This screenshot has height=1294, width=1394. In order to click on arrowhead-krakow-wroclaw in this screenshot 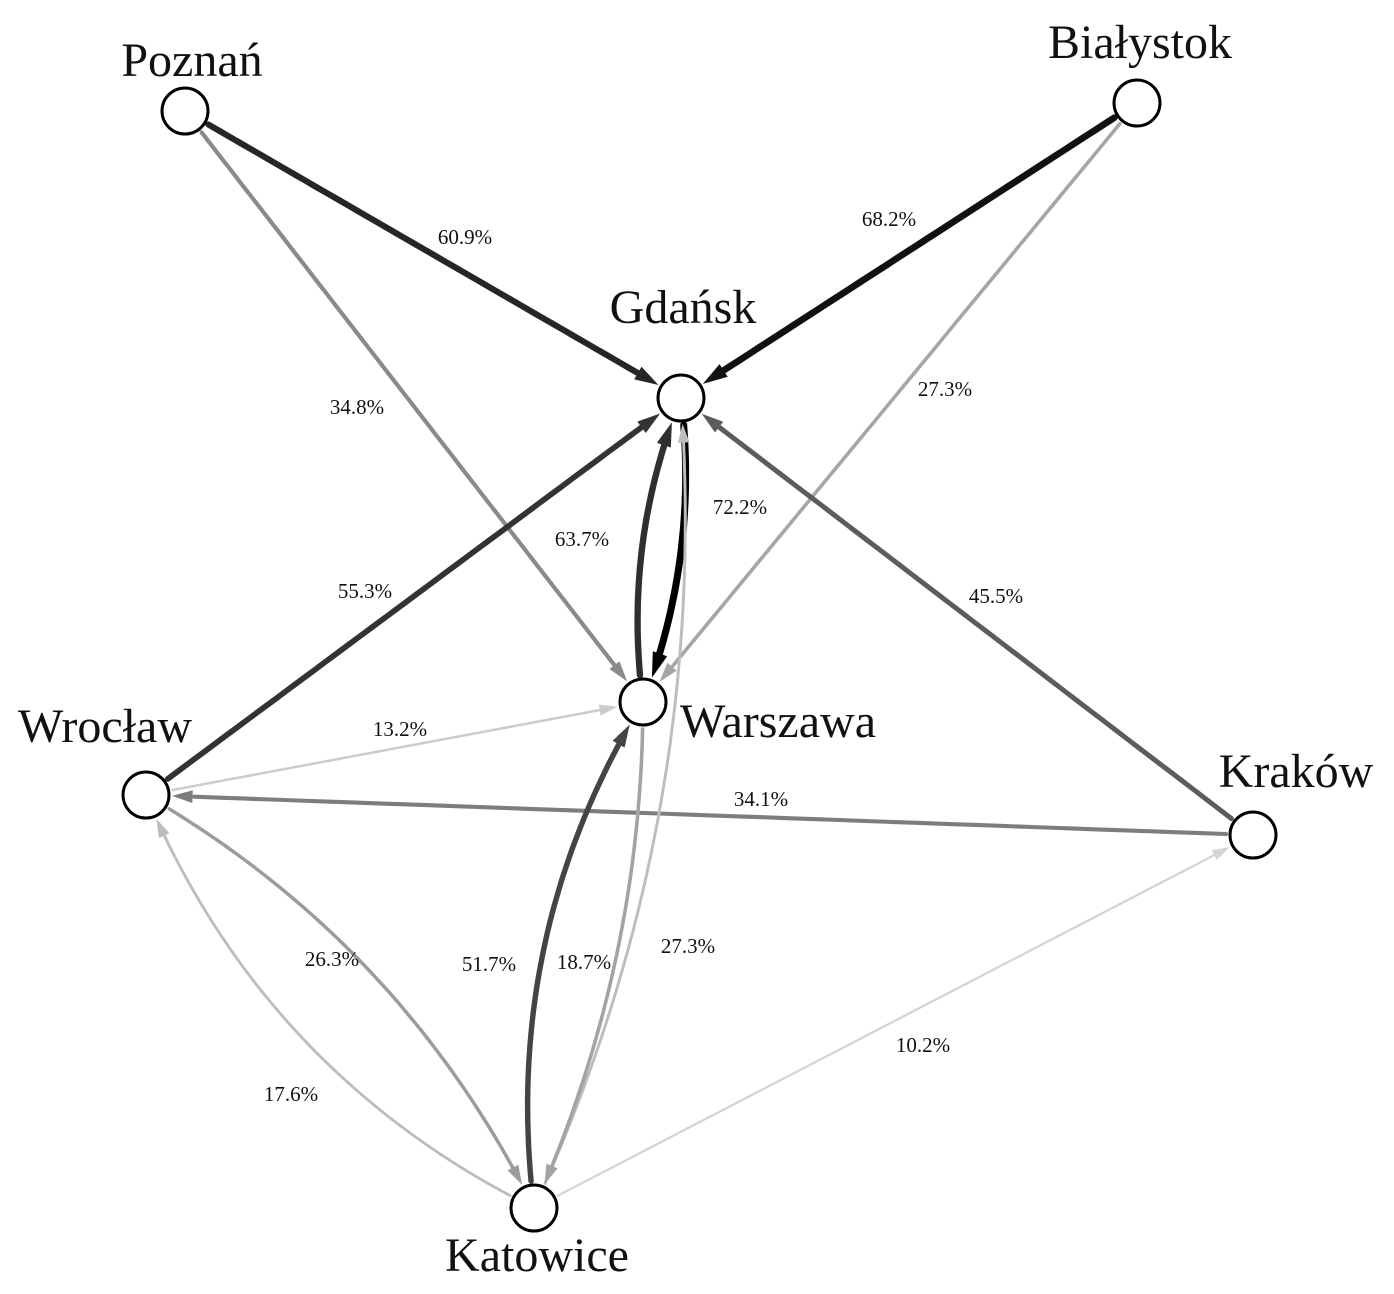, I will do `click(182, 796)`.